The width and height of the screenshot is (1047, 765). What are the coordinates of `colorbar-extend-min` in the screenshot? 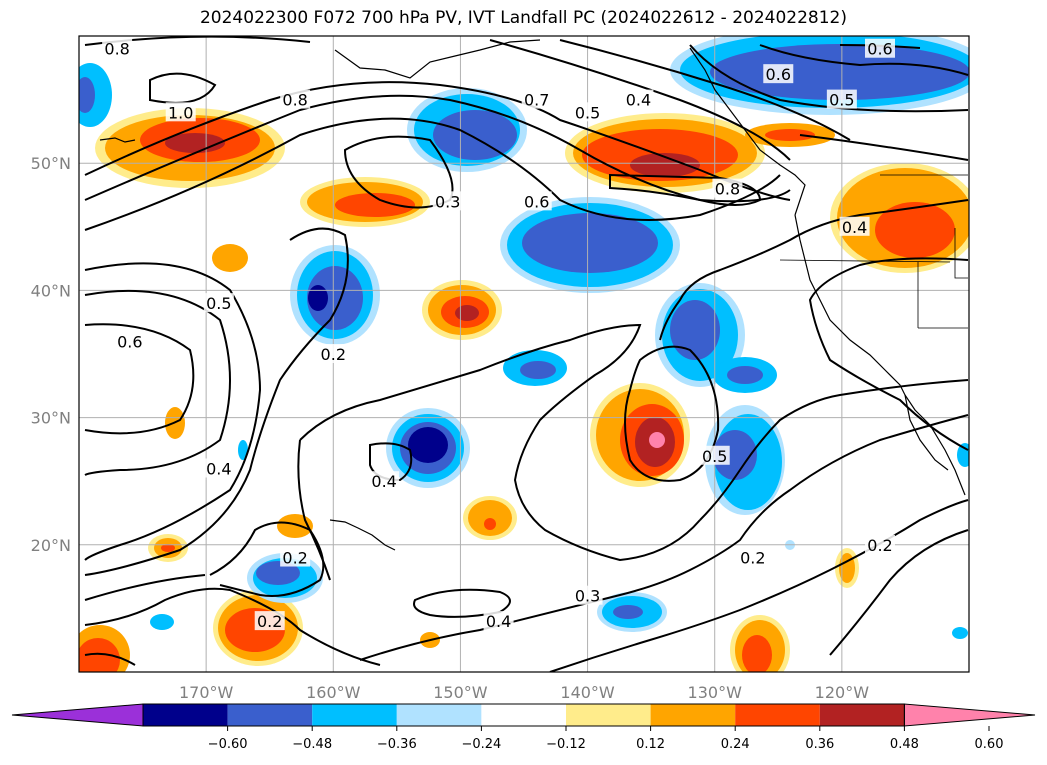 It's located at (77, 715).